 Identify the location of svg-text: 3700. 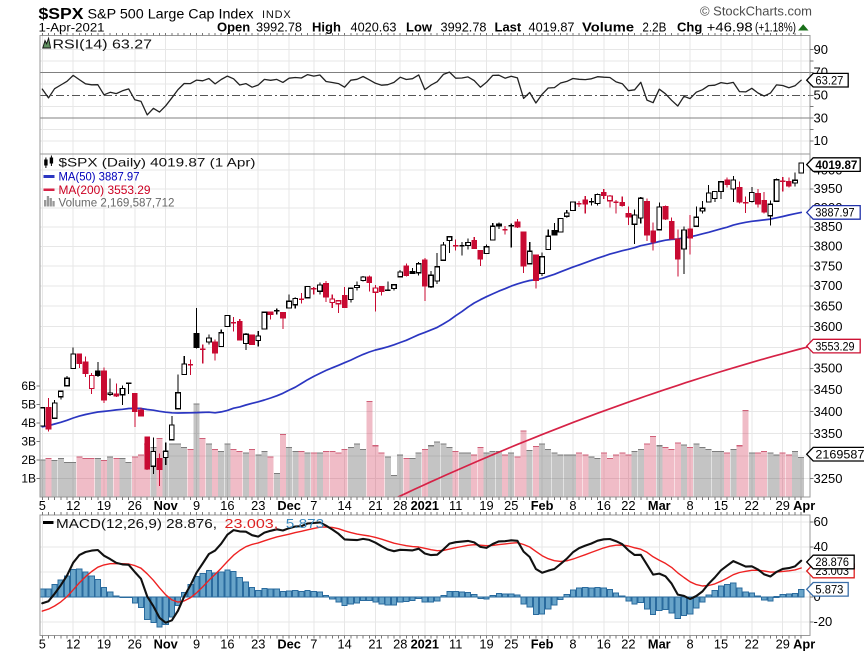
(828, 285).